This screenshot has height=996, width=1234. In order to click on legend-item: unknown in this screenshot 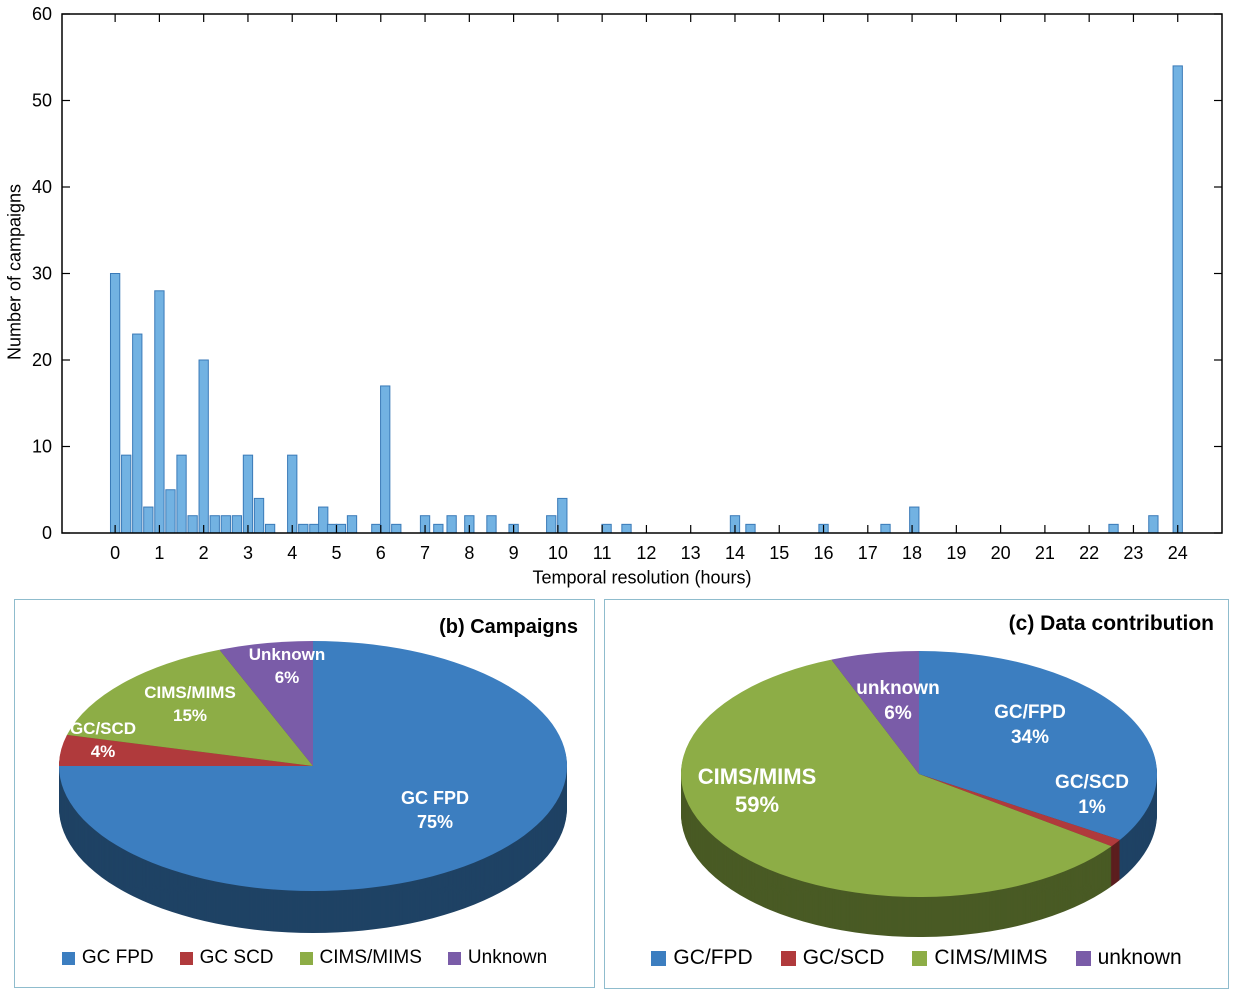, I will do `click(1128, 958)`.